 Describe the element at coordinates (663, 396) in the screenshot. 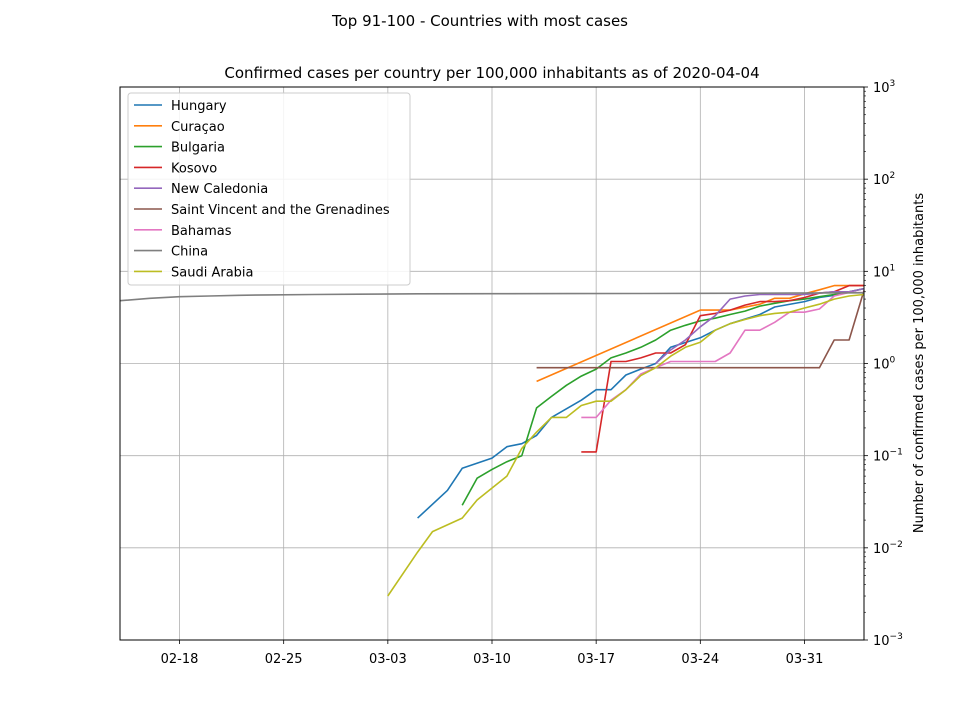

I see `series-line-bulgaria` at that location.